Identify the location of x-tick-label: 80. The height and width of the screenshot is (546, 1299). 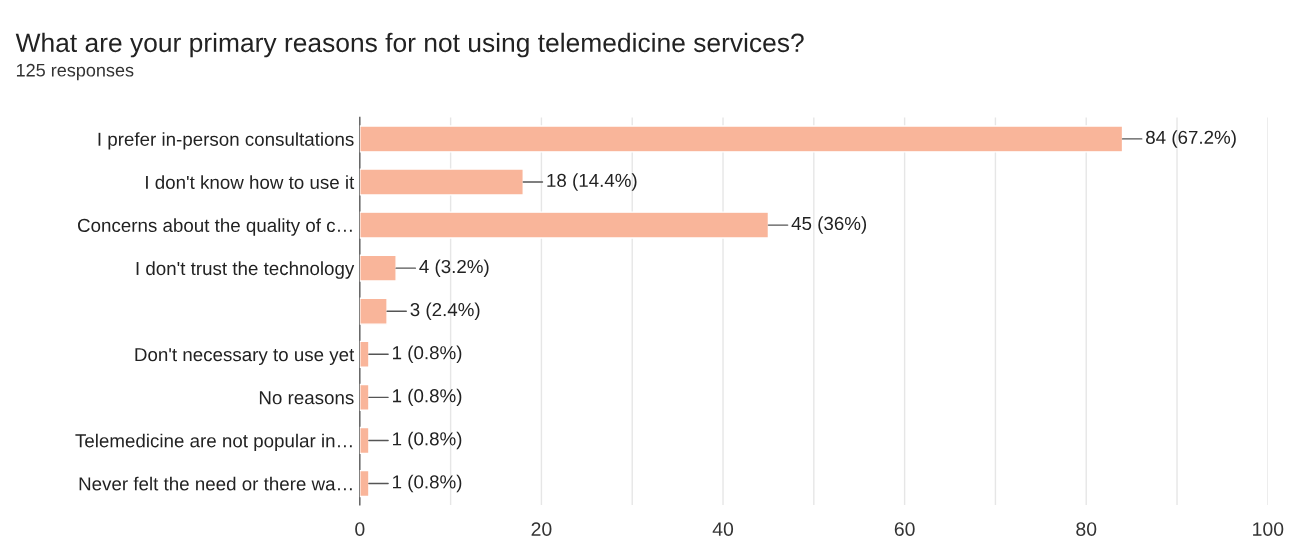
(1086, 529).